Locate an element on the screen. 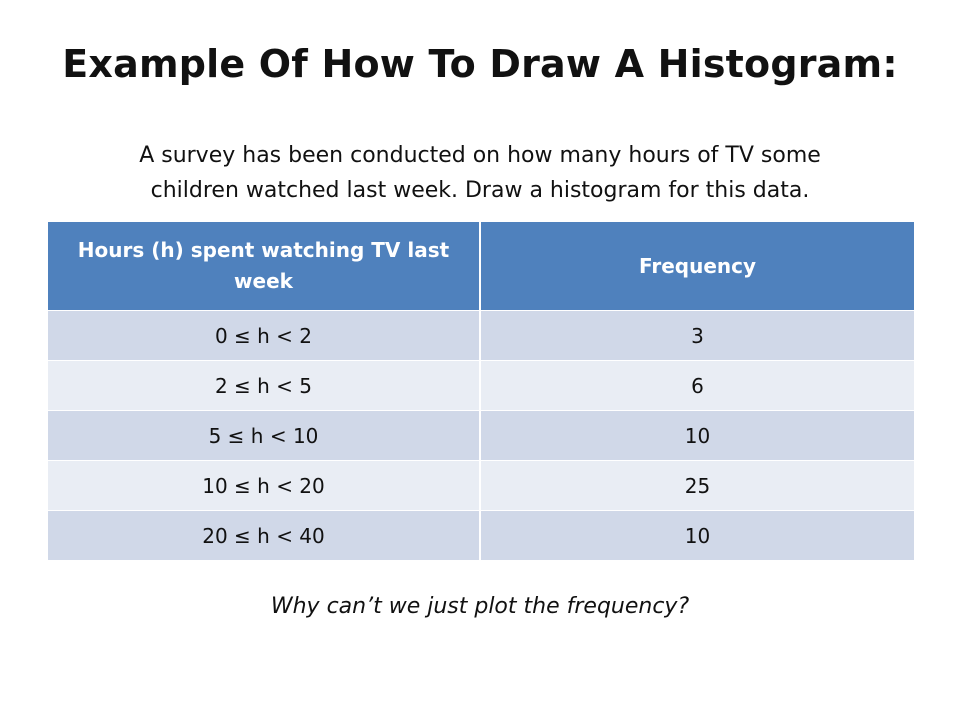 This screenshot has height=720, width=960. table-row: 0 ≤ h < 2 3 is located at coordinates (481, 335).